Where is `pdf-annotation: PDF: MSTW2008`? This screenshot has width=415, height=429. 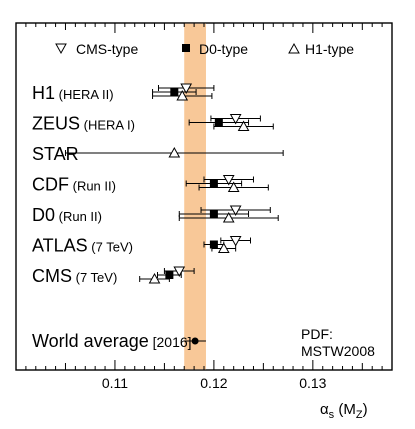
pdf-annotation: PDF: MSTW2008 is located at coordinates (338, 342).